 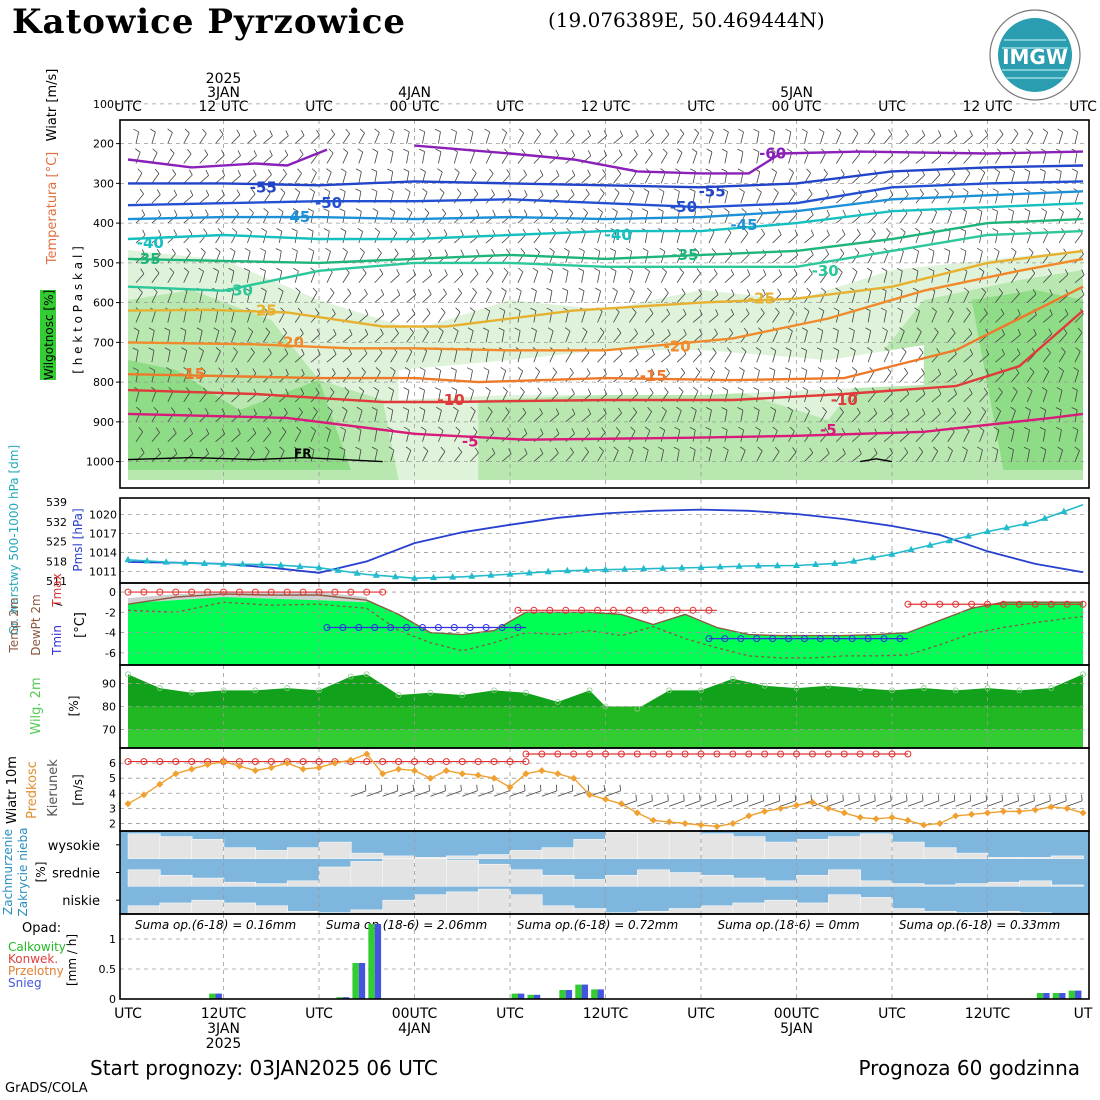 What do you see at coordinates (537, 996) in the screenshot?
I see `precip-bar-snow` at bounding box center [537, 996].